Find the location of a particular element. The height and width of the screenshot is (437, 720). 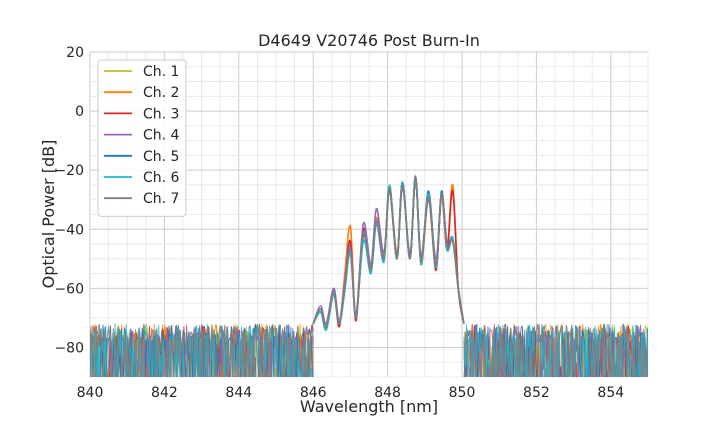

x-tick-label: 842 is located at coordinates (164, 393).